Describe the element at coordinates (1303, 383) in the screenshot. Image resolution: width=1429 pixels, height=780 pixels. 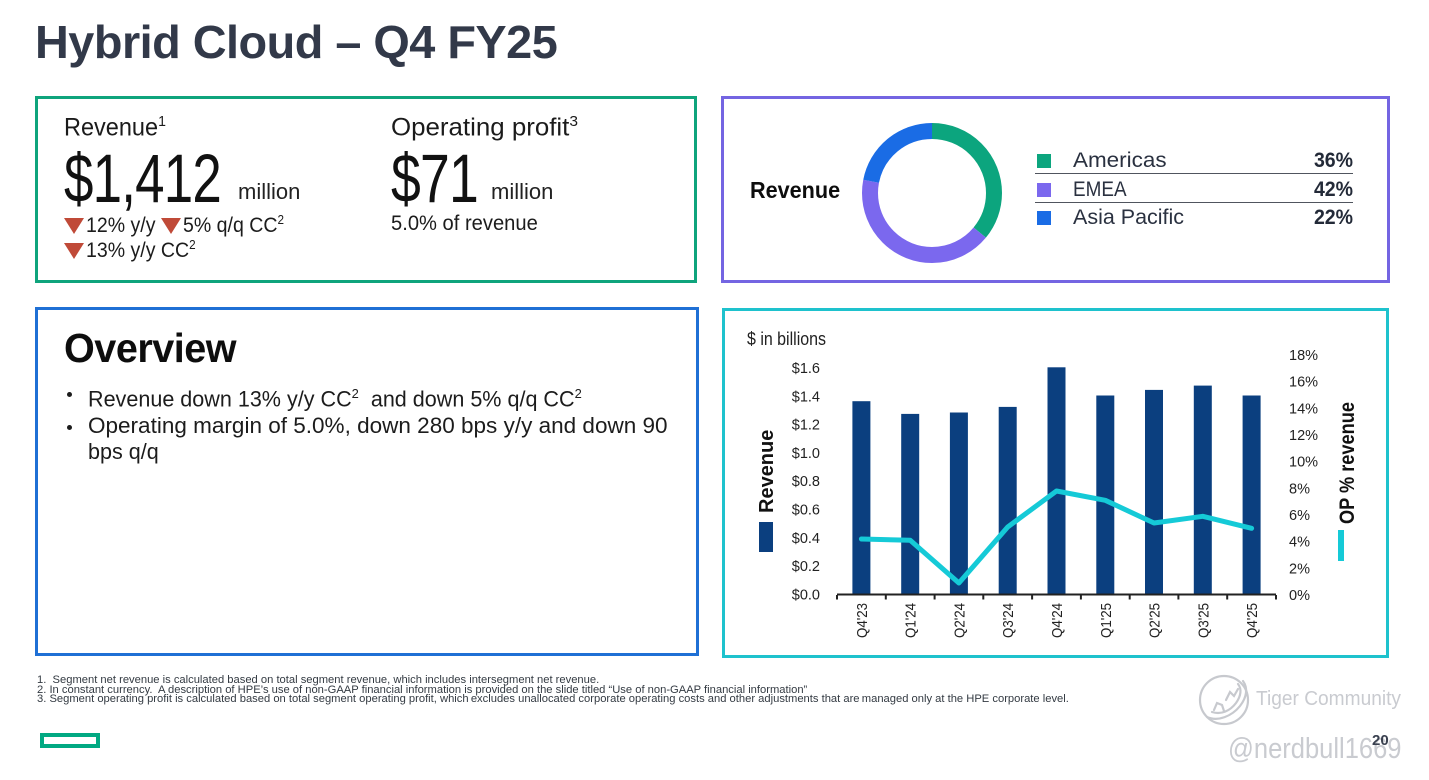
I see `svg-text: 16%` at that location.